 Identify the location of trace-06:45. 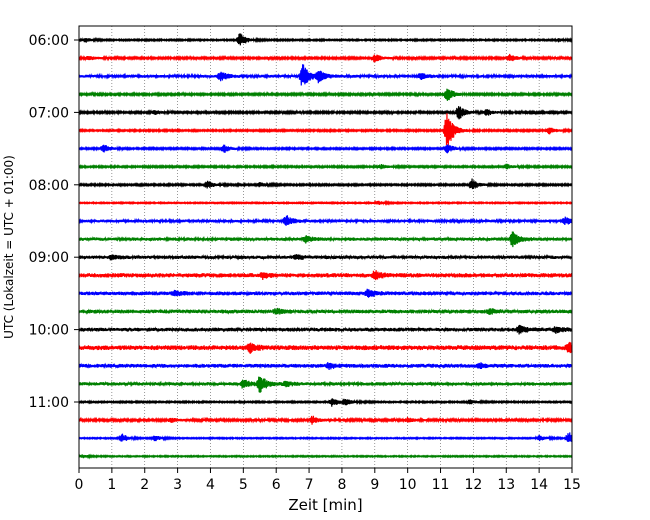
(325, 94).